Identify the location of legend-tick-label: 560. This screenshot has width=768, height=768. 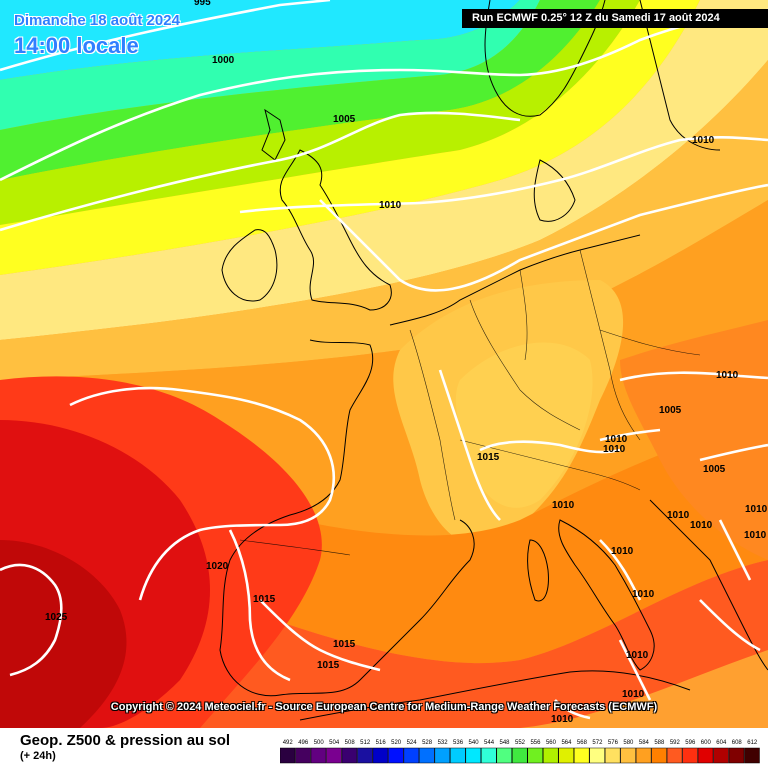
(551, 743).